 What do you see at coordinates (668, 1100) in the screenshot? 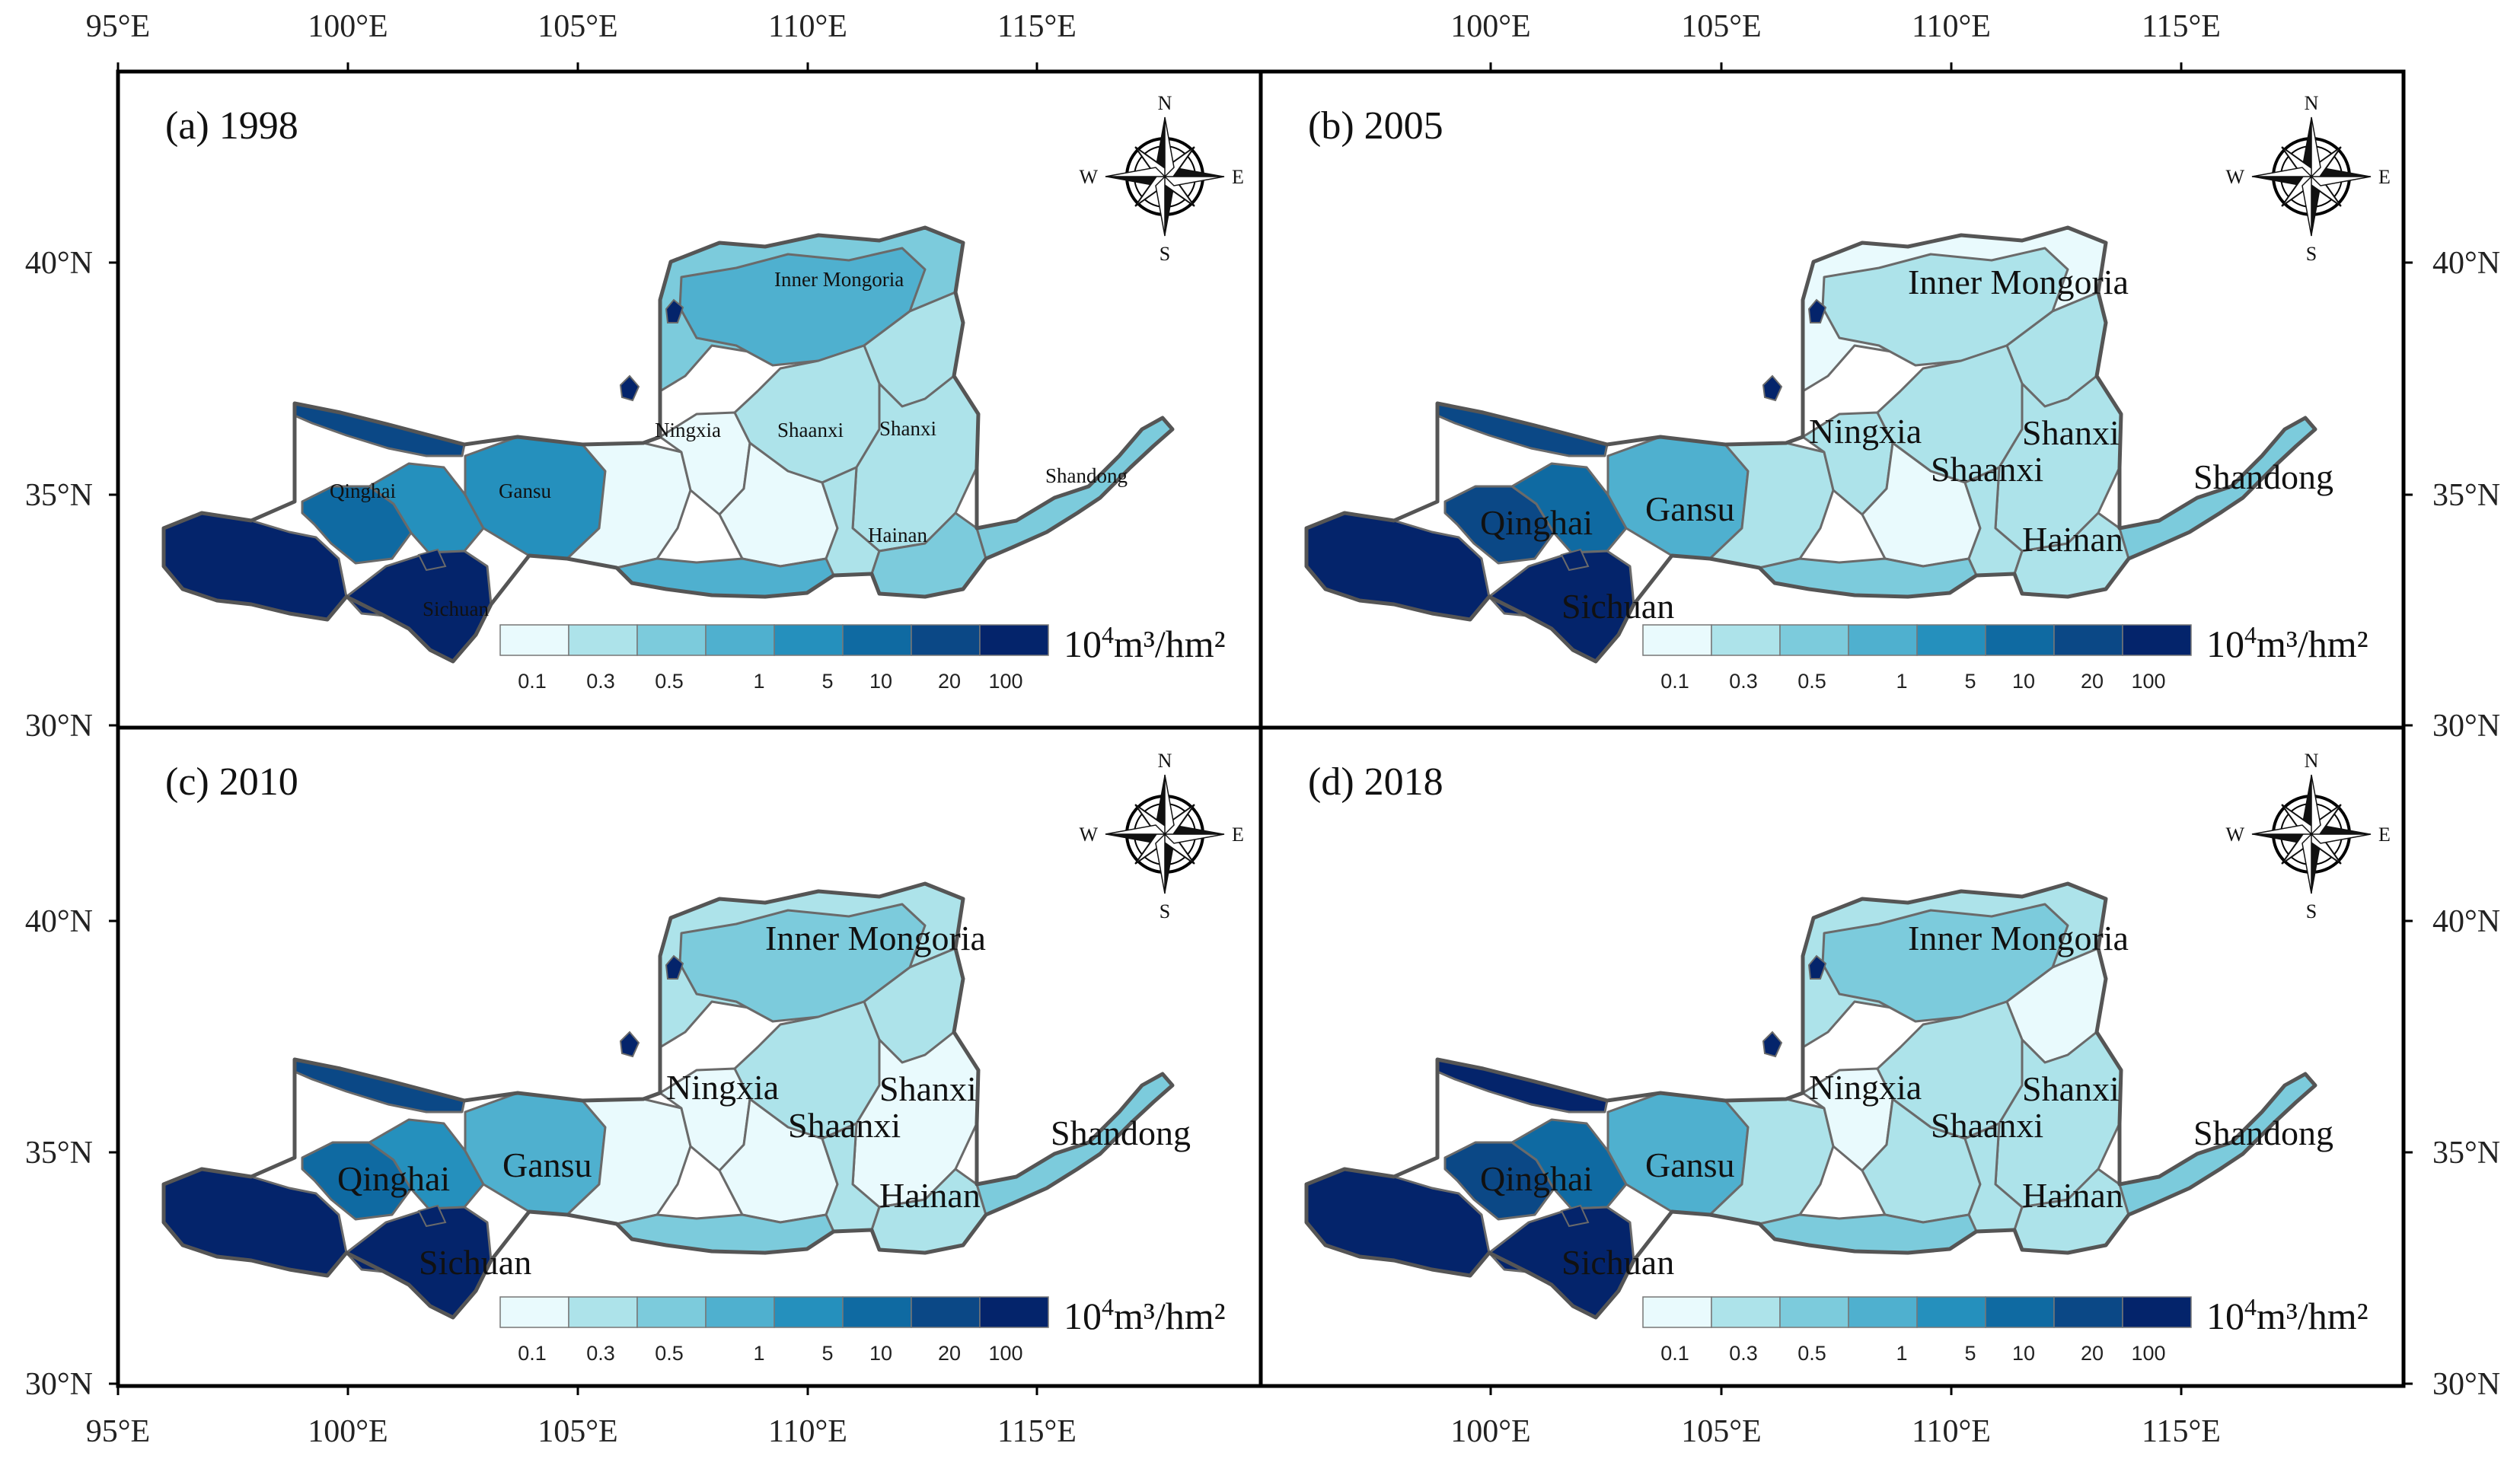
I see `region-layer` at bounding box center [668, 1100].